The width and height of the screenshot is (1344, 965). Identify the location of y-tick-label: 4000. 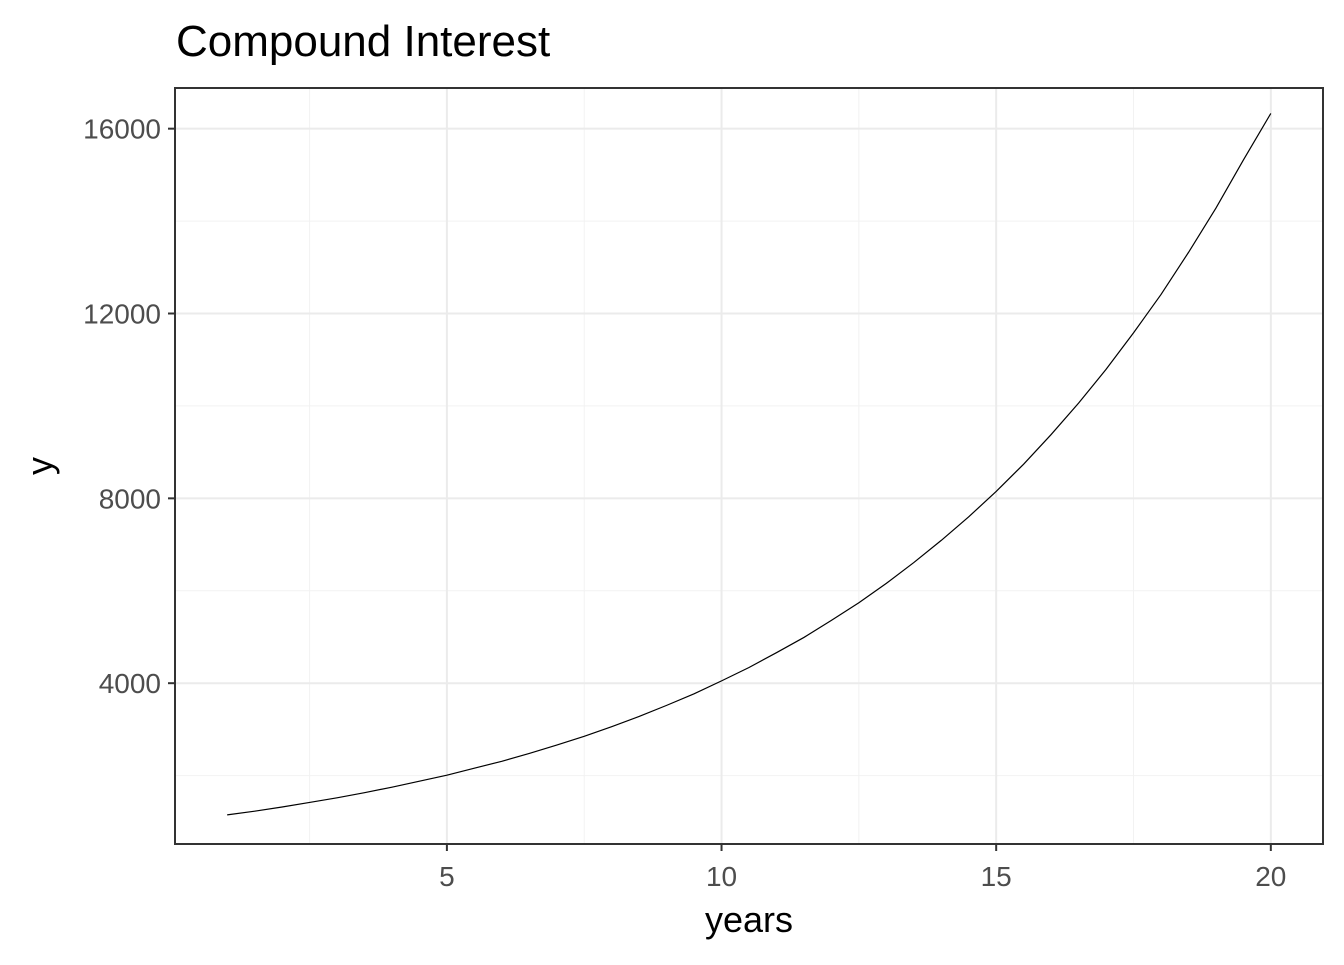
(130, 683).